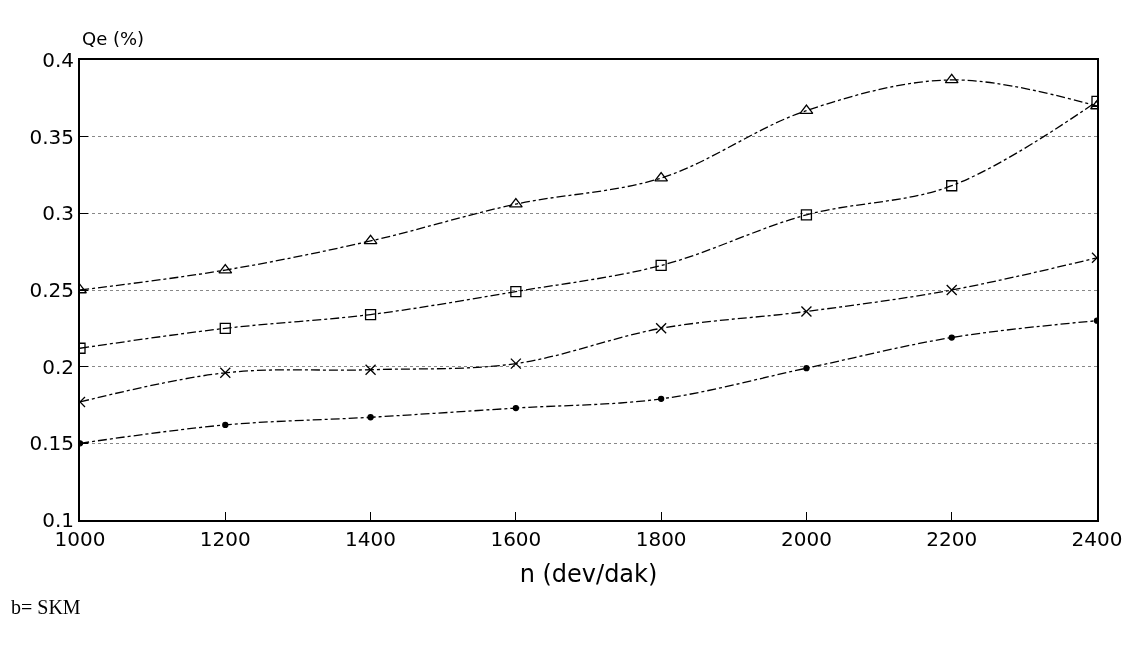 Image resolution: width=1137 pixels, height=650 pixels. What do you see at coordinates (806, 539) in the screenshot?
I see `x-tick-label: 2000` at bounding box center [806, 539].